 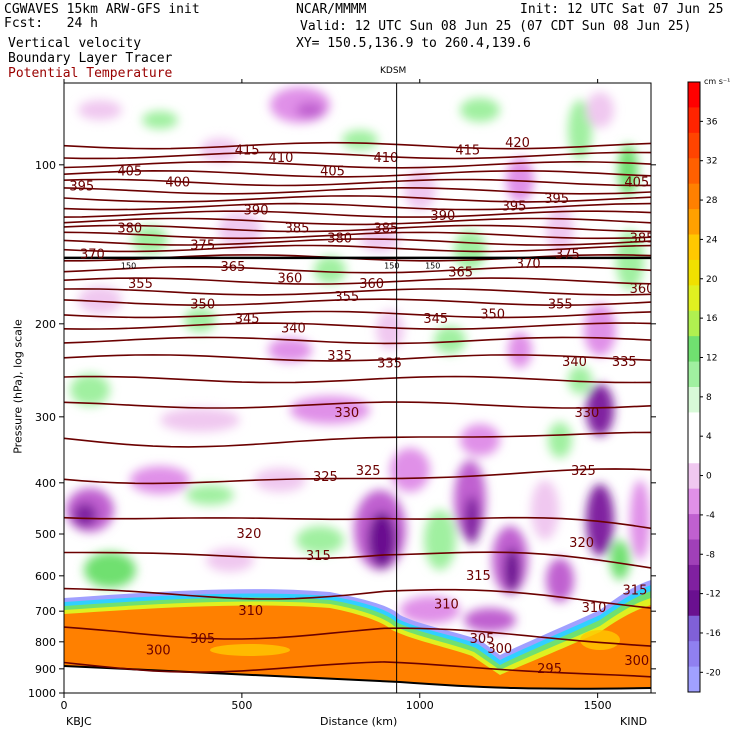 I want to click on colorbar-unit: cm s⁻¹, so click(x=717, y=81).